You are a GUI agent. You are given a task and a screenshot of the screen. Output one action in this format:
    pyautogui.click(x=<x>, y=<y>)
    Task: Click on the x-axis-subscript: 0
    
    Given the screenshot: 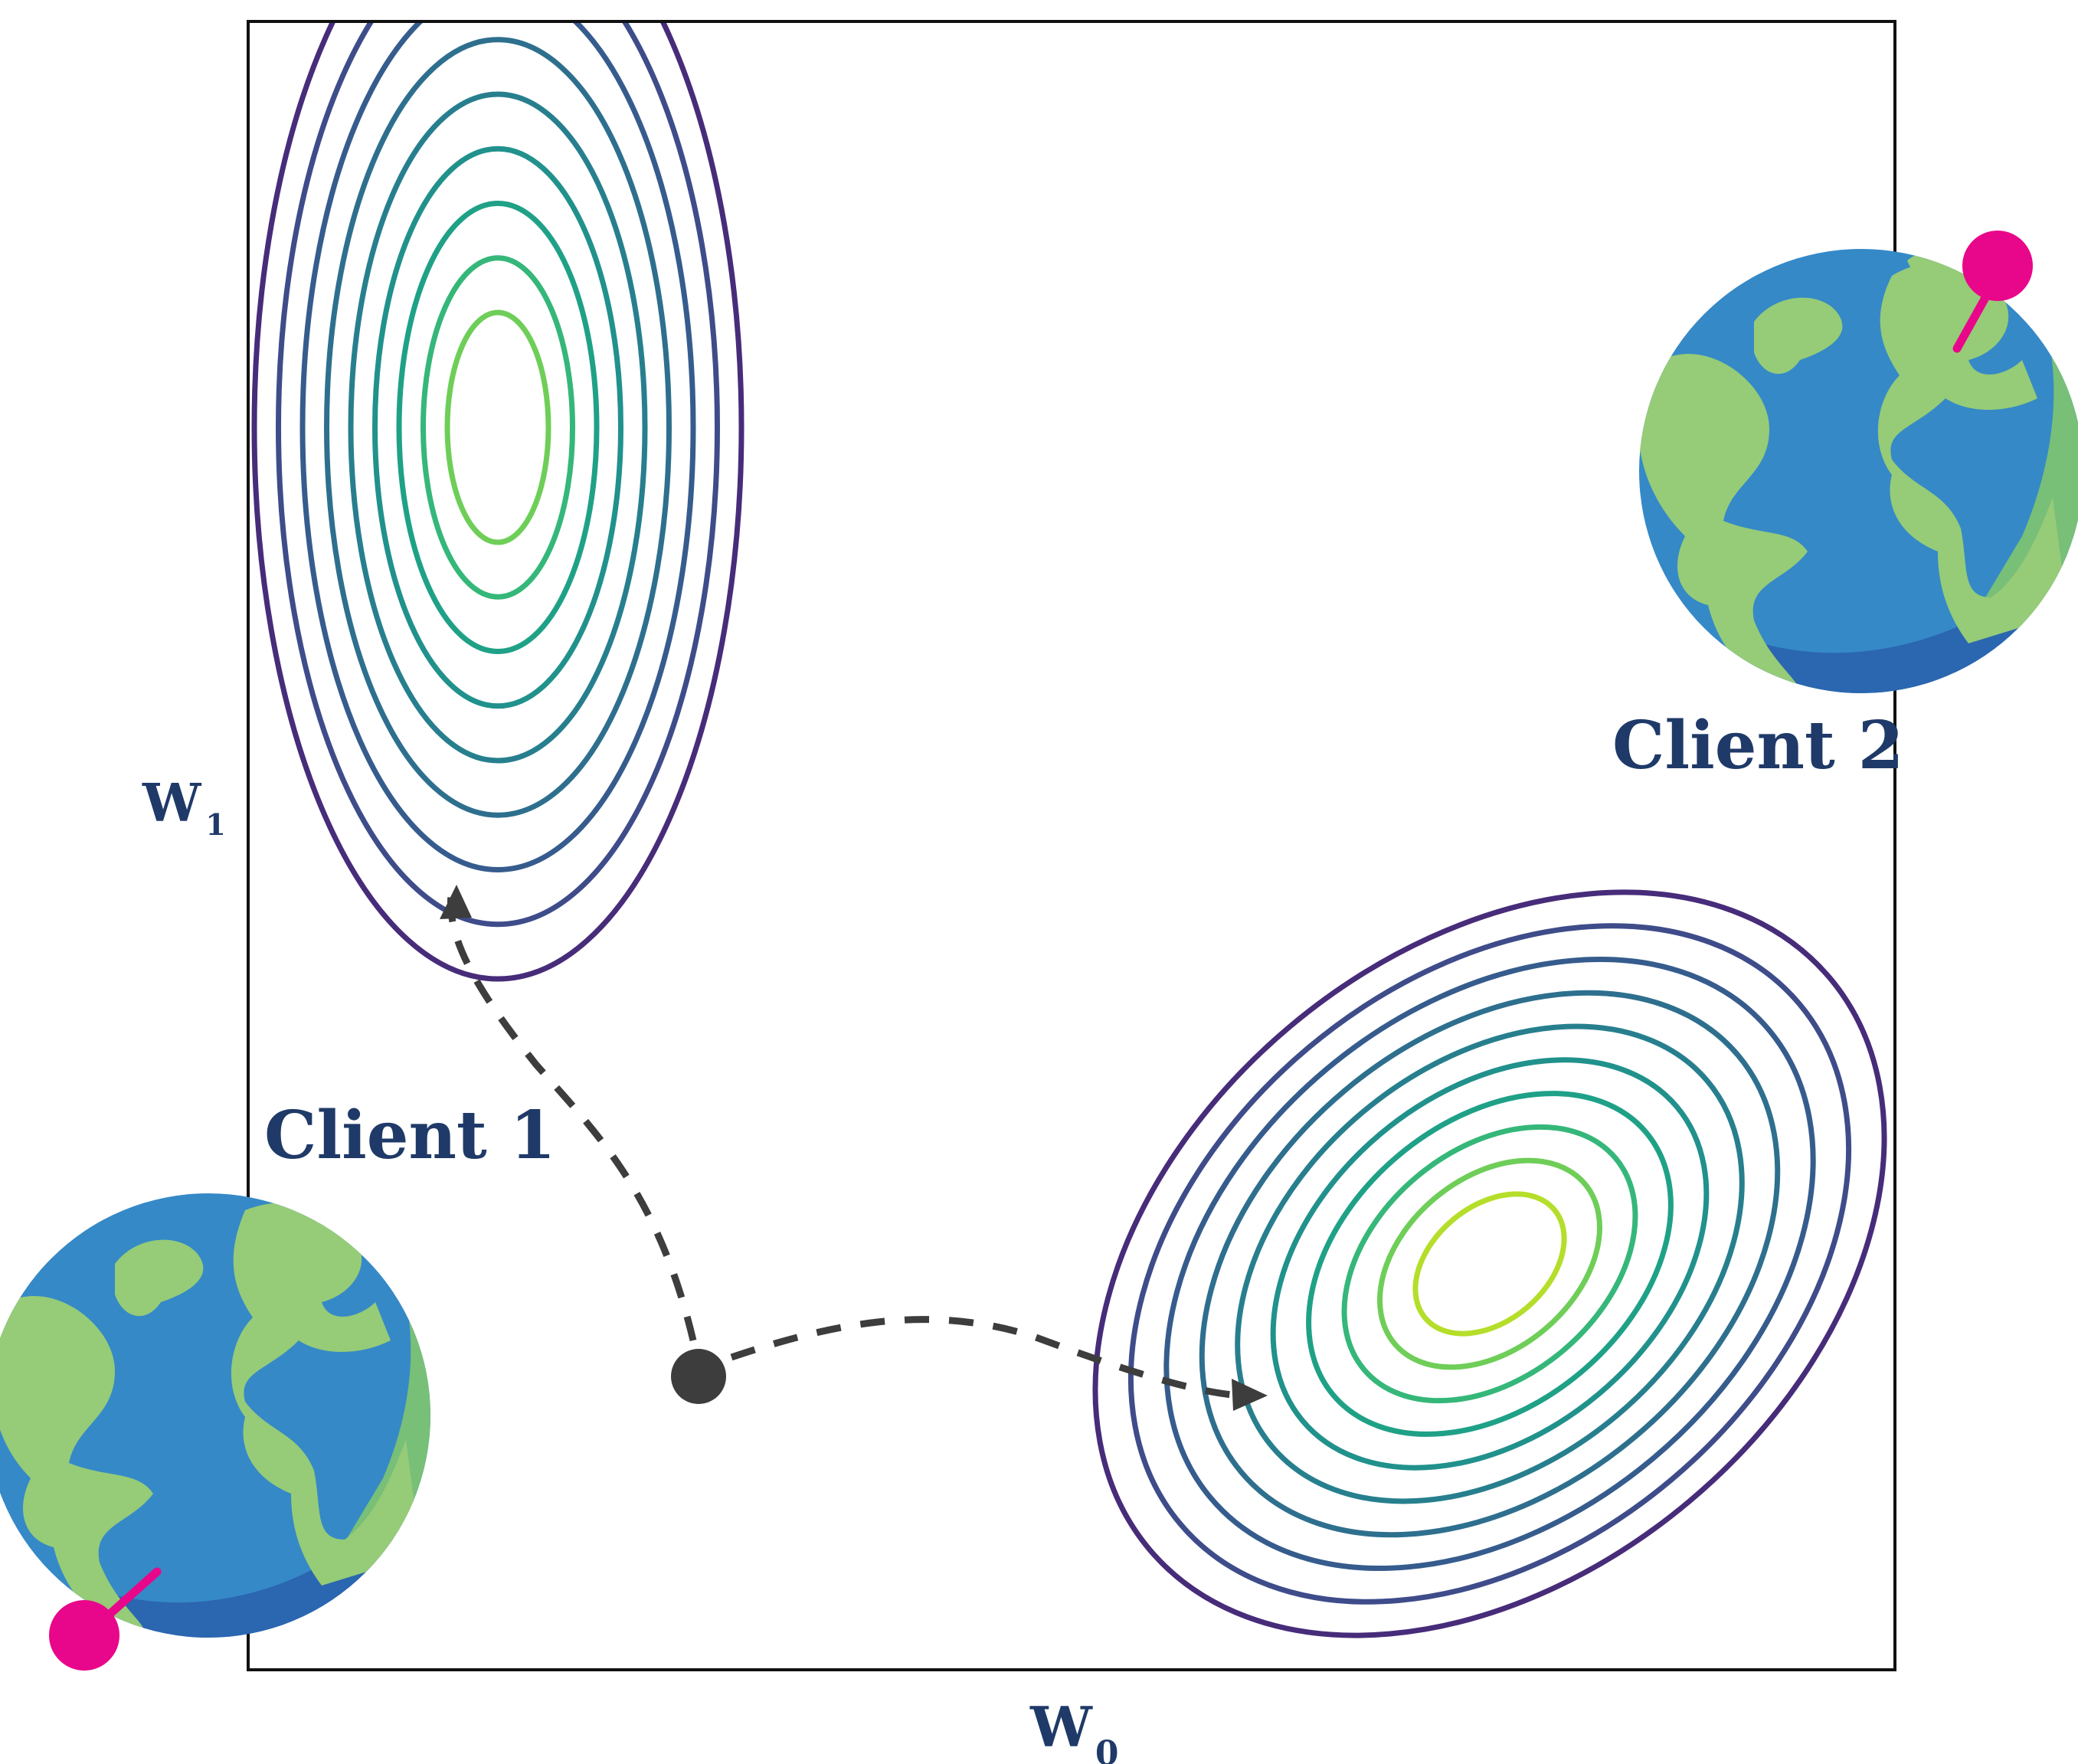 What is the action you would take?
    pyautogui.click(x=1107, y=1749)
    